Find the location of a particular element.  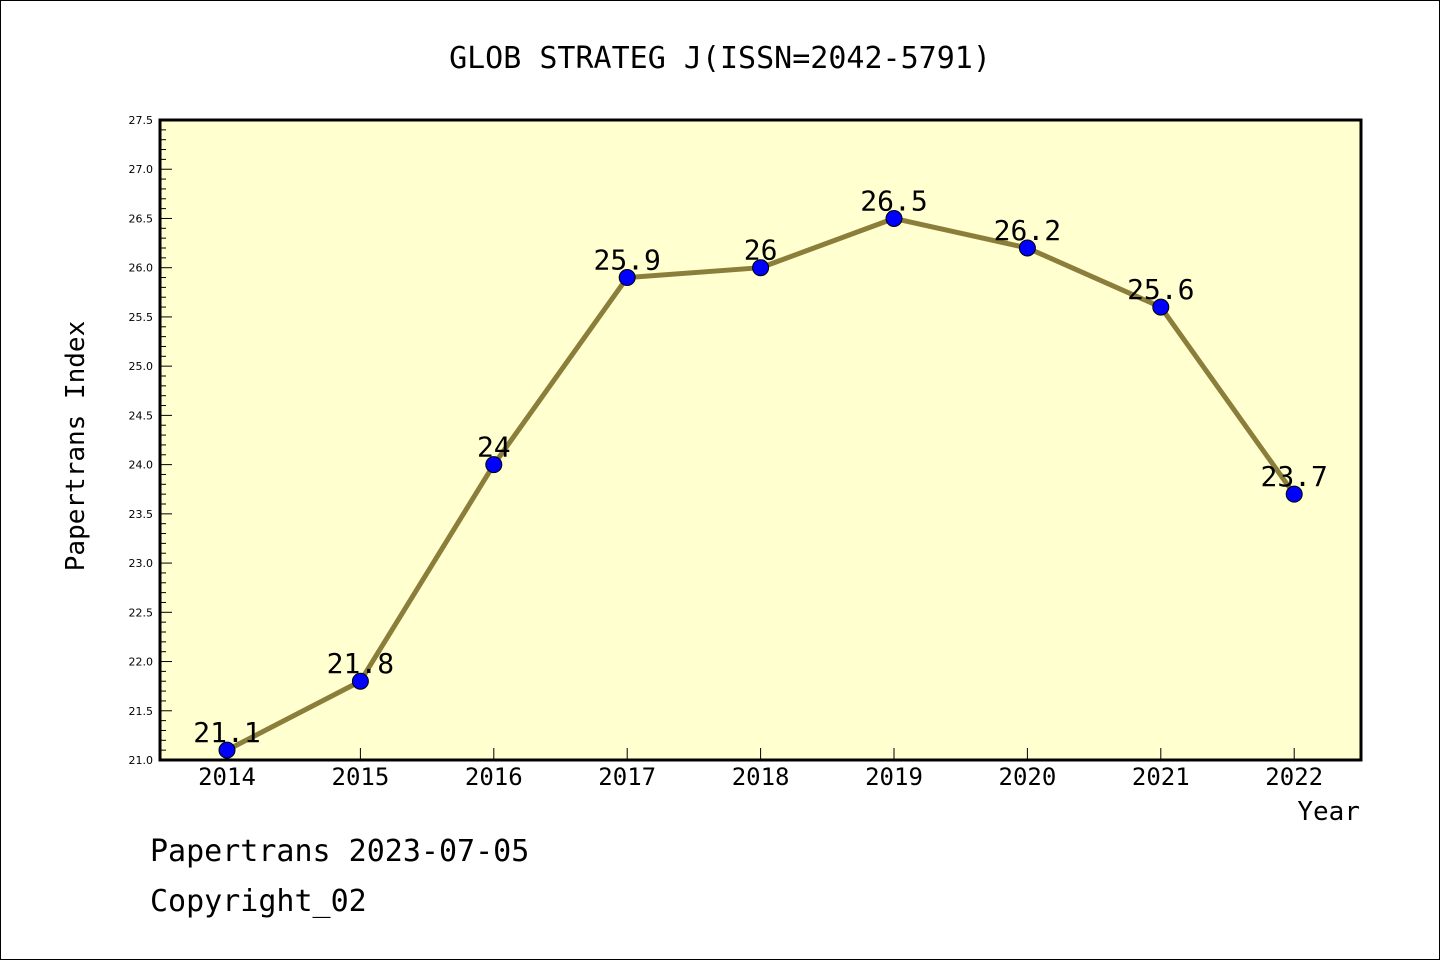

y-tick-label: 23.5 is located at coordinates (141, 514).